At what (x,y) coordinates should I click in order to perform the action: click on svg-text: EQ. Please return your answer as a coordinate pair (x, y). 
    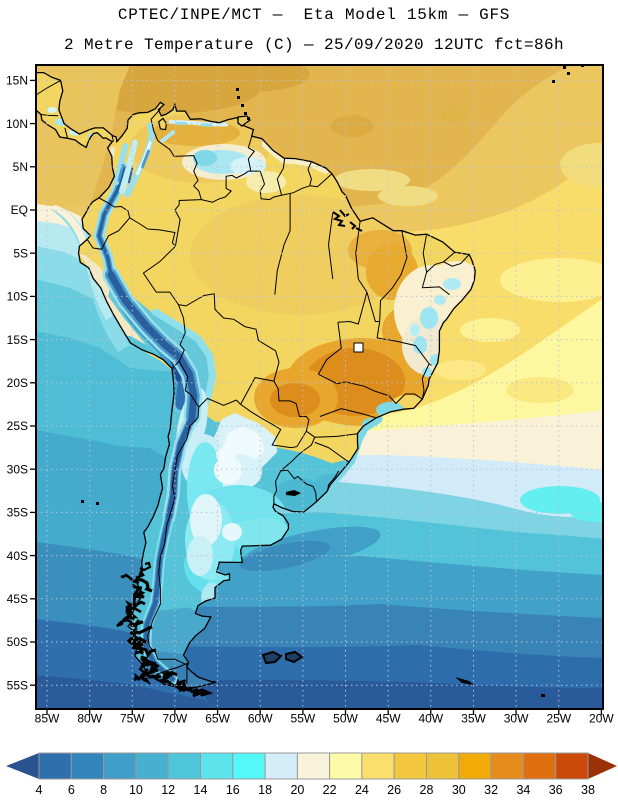
    Looking at the image, I should click on (19, 210).